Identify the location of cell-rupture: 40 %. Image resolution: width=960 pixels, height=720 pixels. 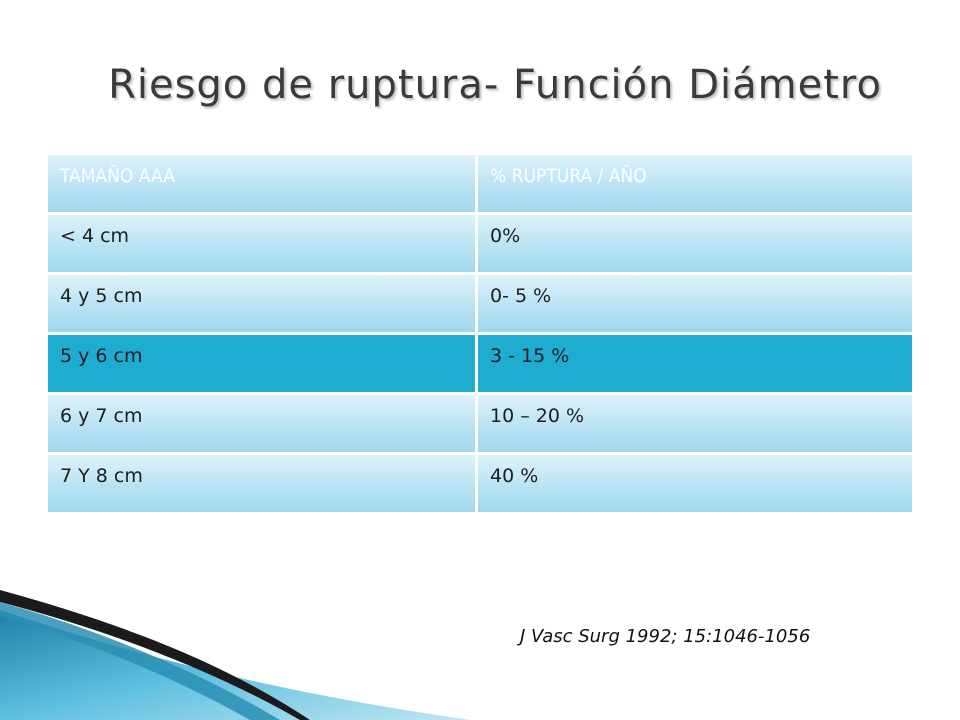
(695, 485).